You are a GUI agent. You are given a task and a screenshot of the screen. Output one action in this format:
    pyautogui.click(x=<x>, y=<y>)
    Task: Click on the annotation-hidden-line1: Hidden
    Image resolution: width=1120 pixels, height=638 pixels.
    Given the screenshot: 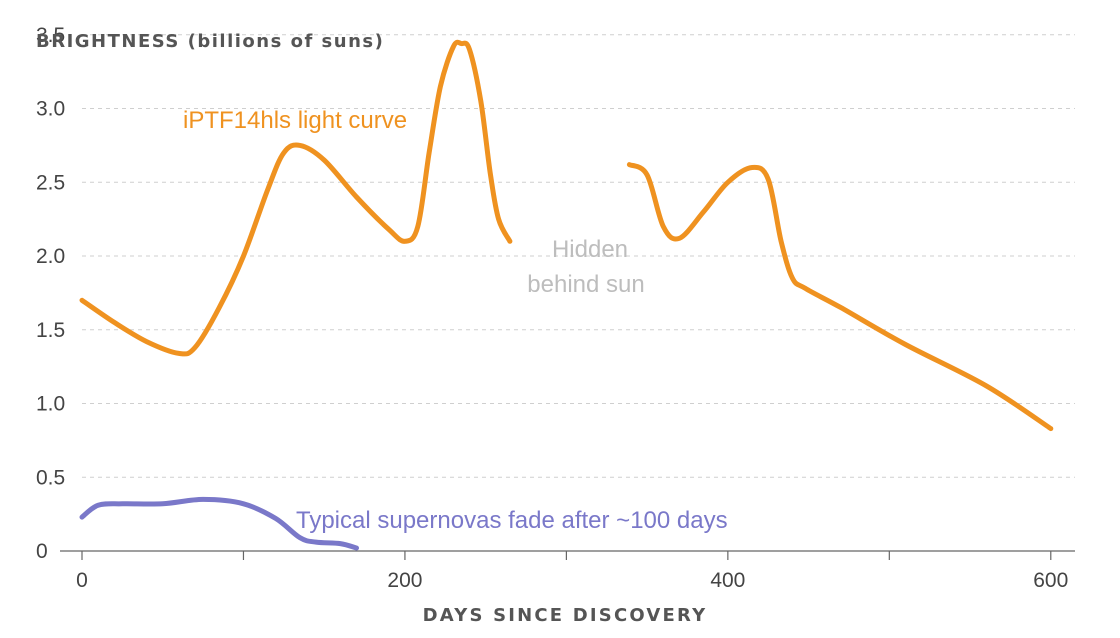 What is the action you would take?
    pyautogui.click(x=590, y=249)
    